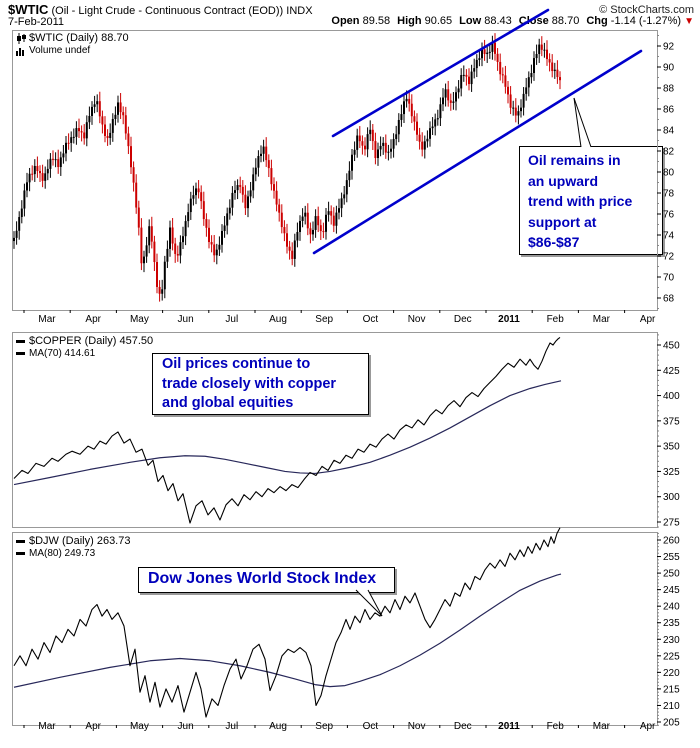  What do you see at coordinates (21, 38) in the screenshot?
I see `candlestick-icon` at bounding box center [21, 38].